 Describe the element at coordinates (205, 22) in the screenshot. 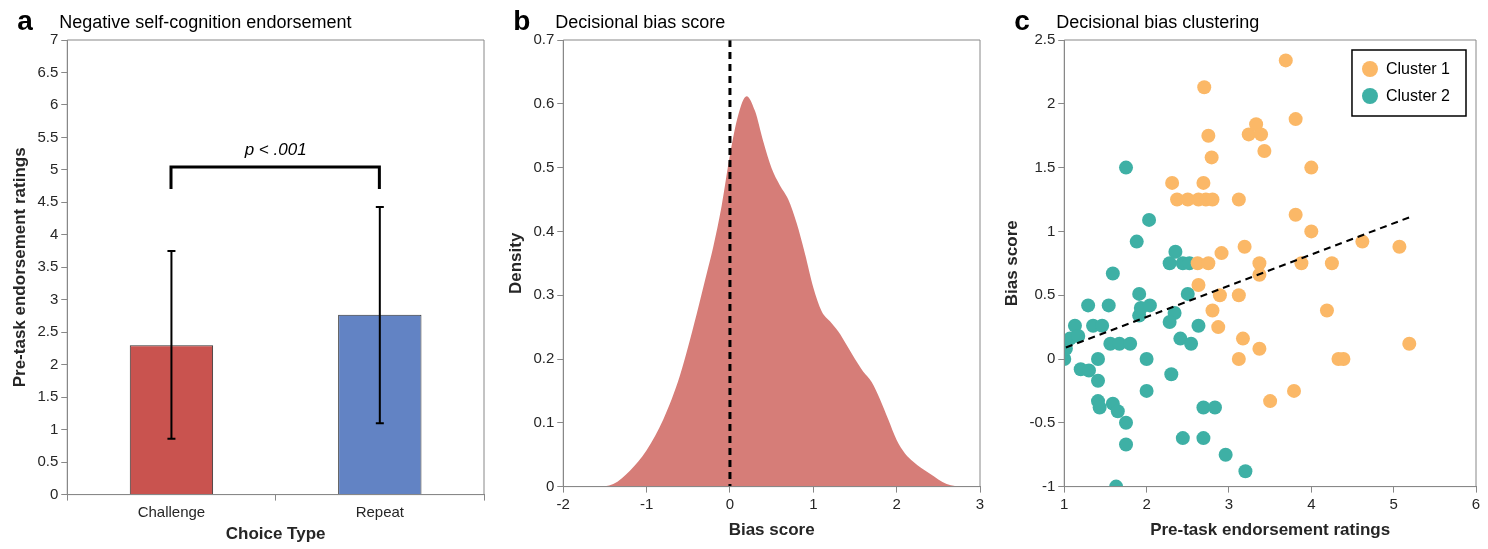

I see `chart-title: Negative self-cognition endorsement` at that location.